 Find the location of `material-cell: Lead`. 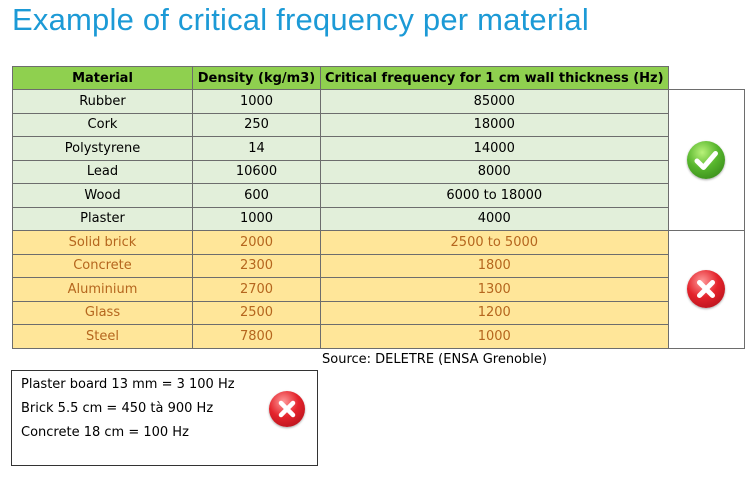

material-cell: Lead is located at coordinates (102, 171).